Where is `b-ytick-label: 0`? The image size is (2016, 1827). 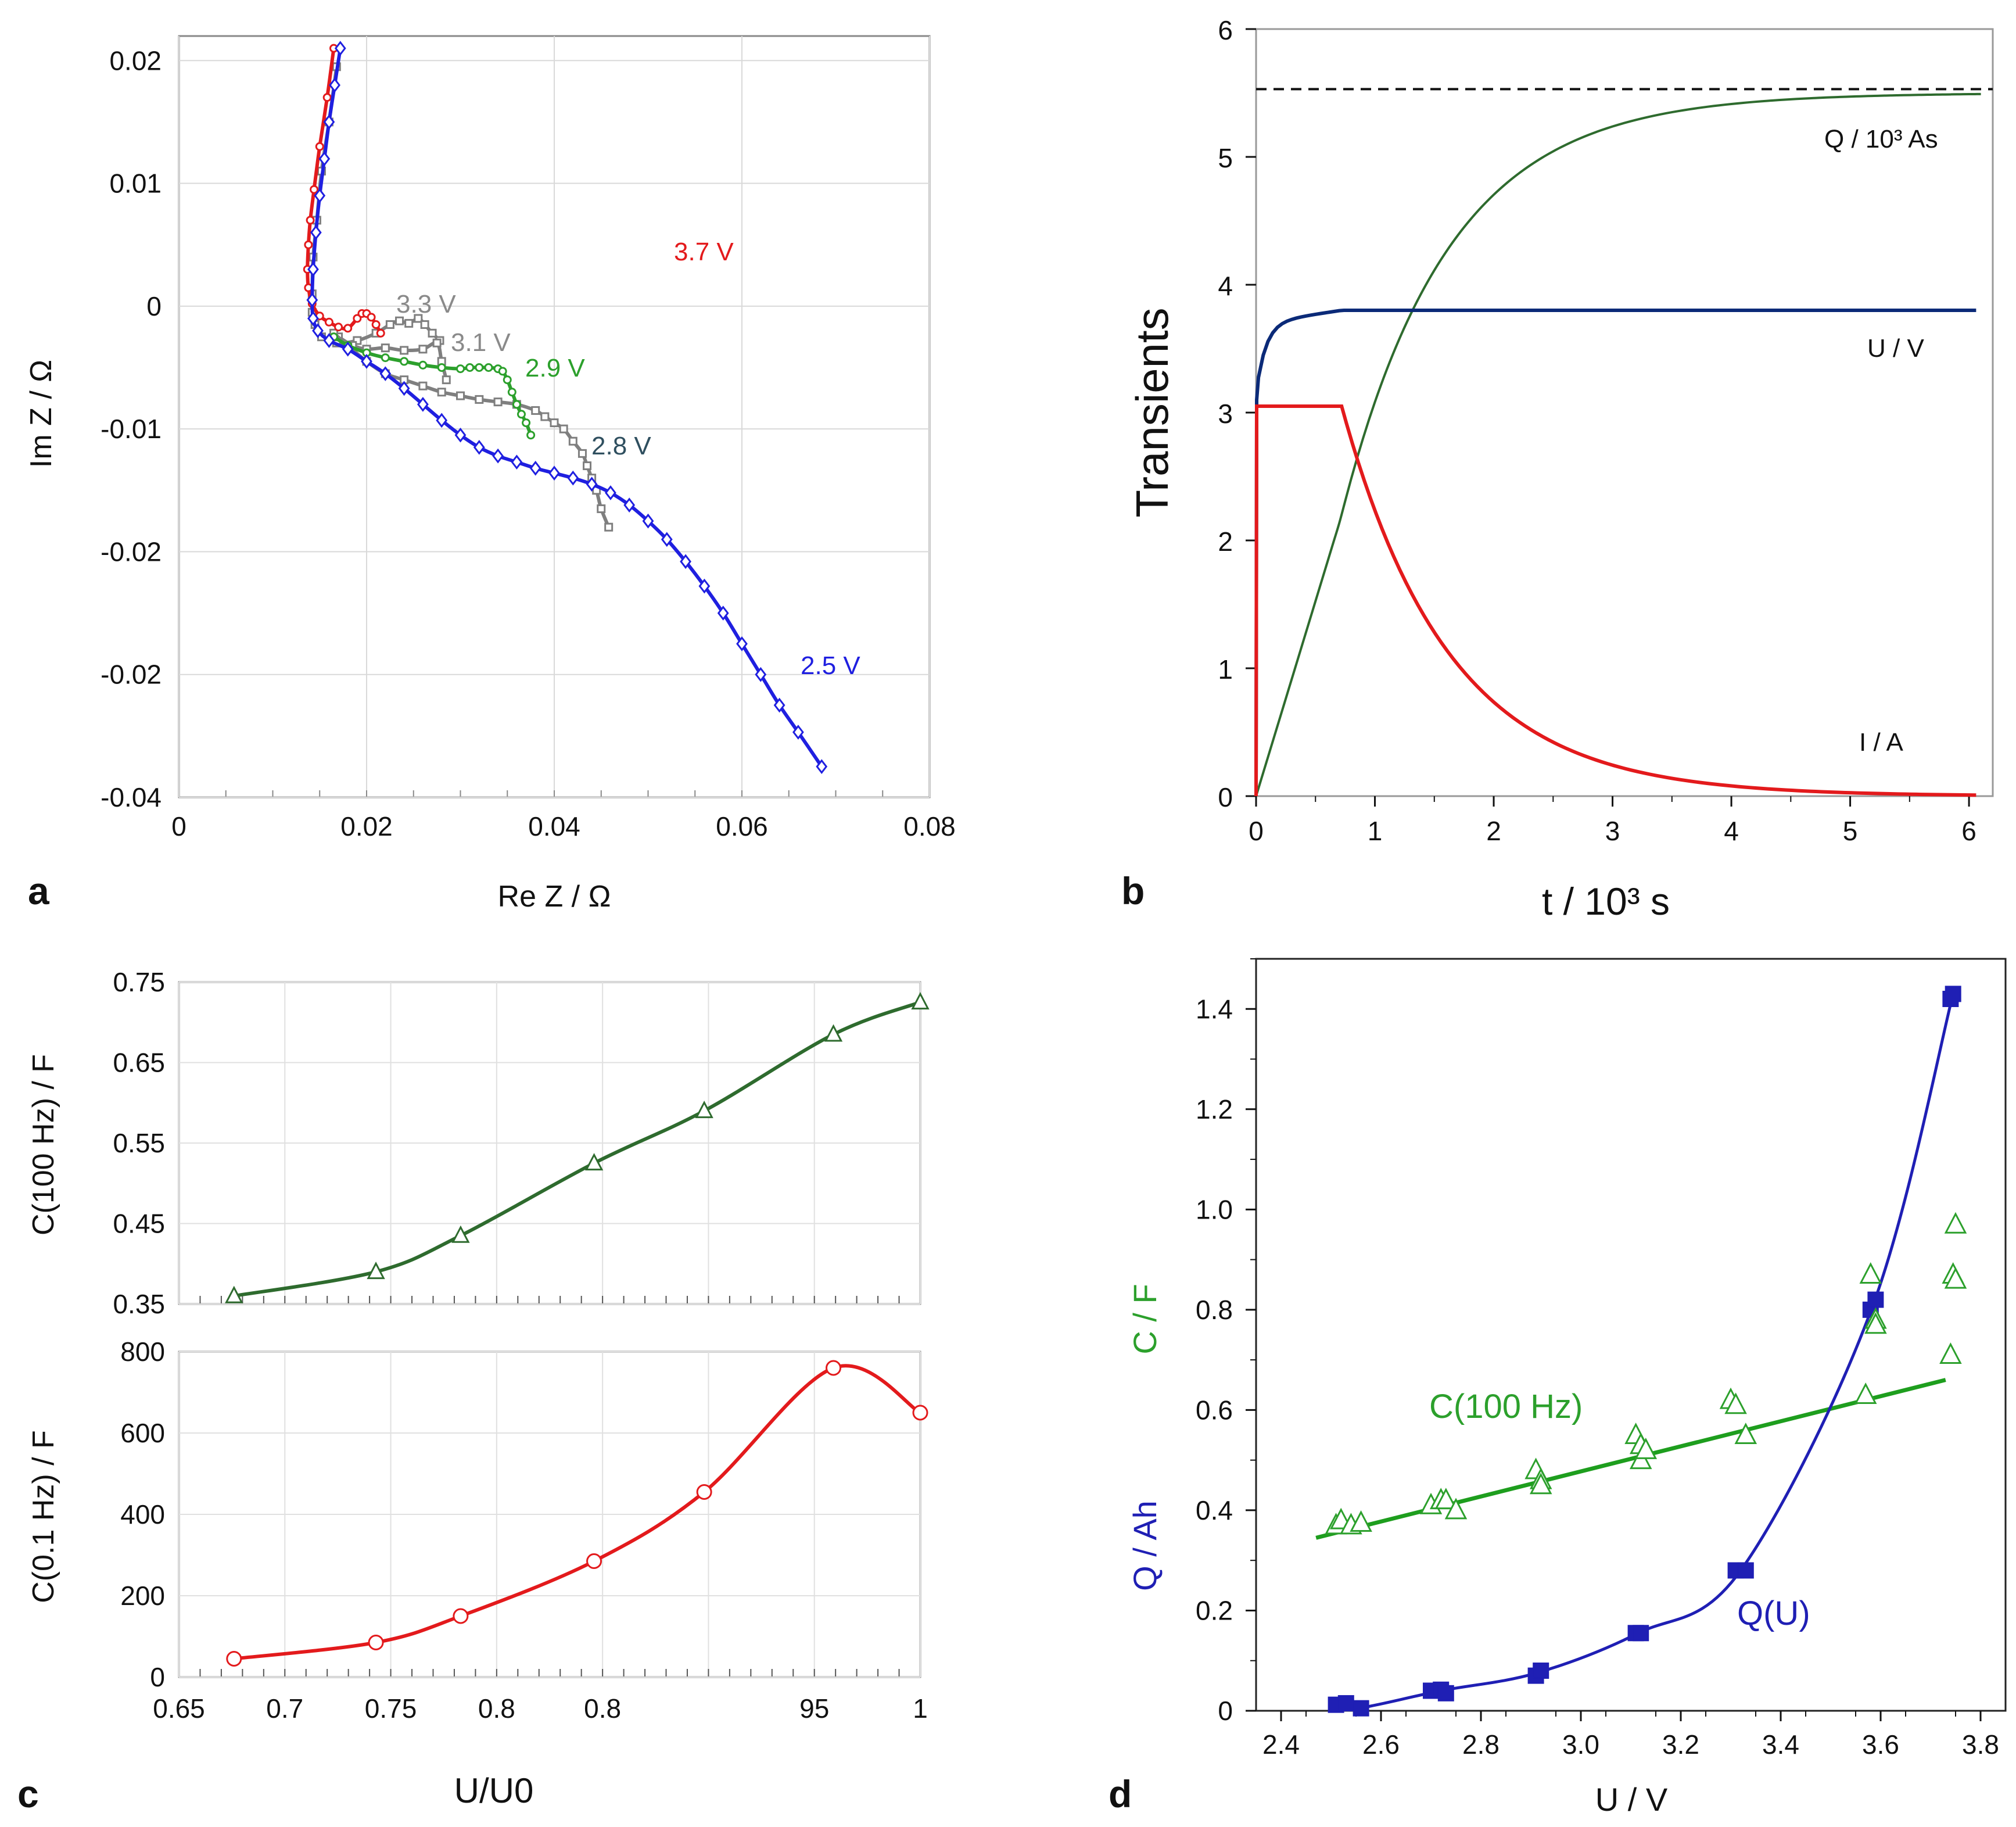
b-ytick-label: 0 is located at coordinates (1225, 797).